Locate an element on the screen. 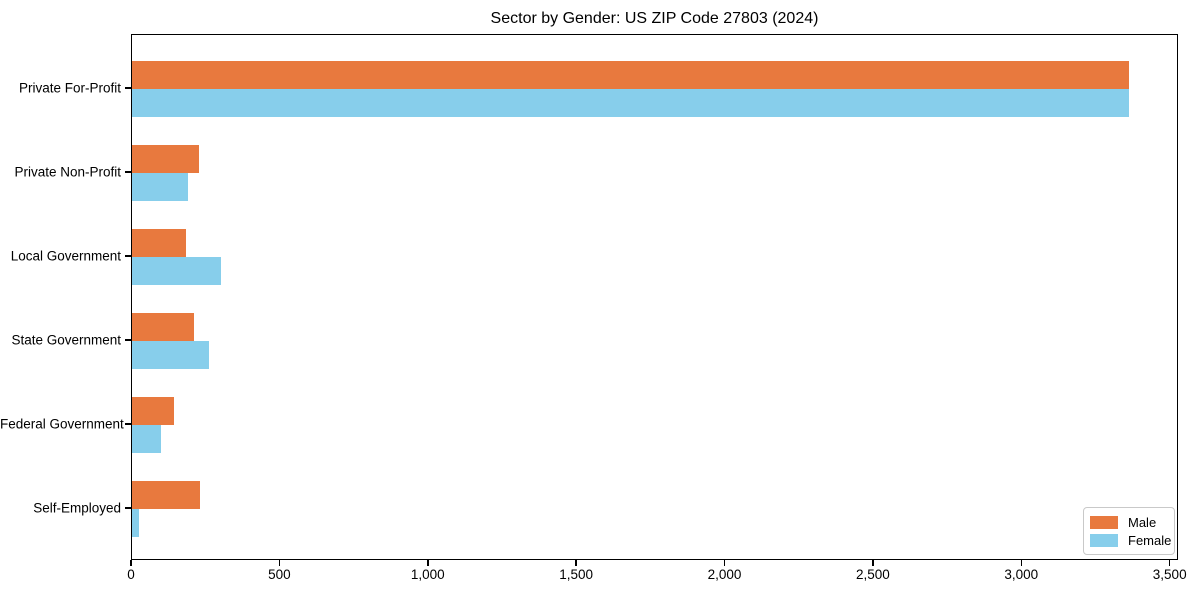  x-tick-label: 0 is located at coordinates (131, 574).